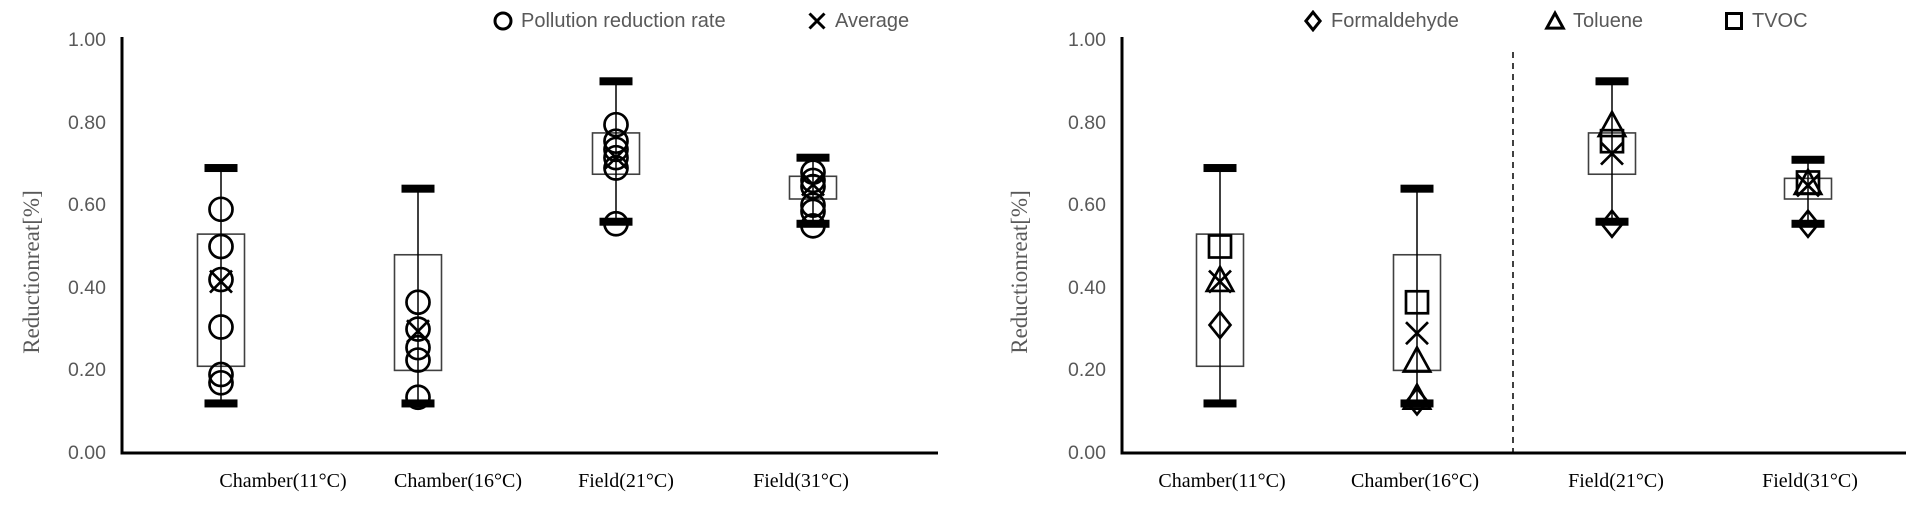  Describe the element at coordinates (1395, 20) in the screenshot. I see `legend-label: Formaldehyde` at that location.